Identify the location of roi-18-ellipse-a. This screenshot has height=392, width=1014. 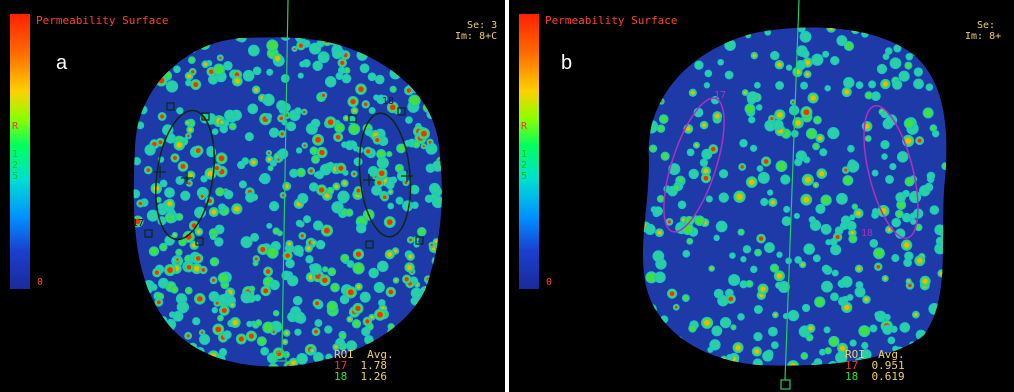
(385, 175).